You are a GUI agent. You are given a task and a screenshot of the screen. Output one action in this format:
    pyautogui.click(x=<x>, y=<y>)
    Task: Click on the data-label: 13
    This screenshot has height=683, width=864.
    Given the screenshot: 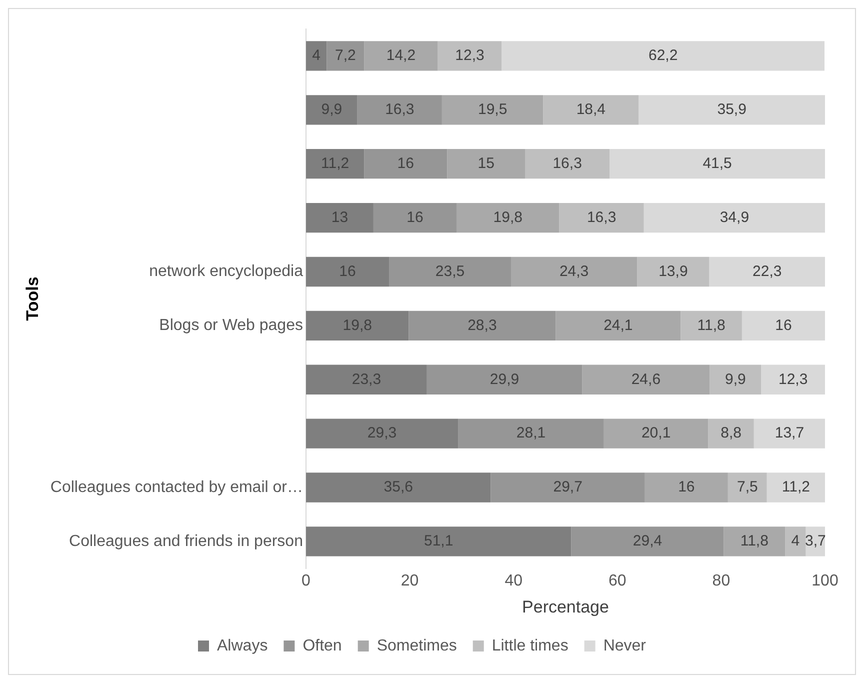 What is the action you would take?
    pyautogui.click(x=339, y=217)
    